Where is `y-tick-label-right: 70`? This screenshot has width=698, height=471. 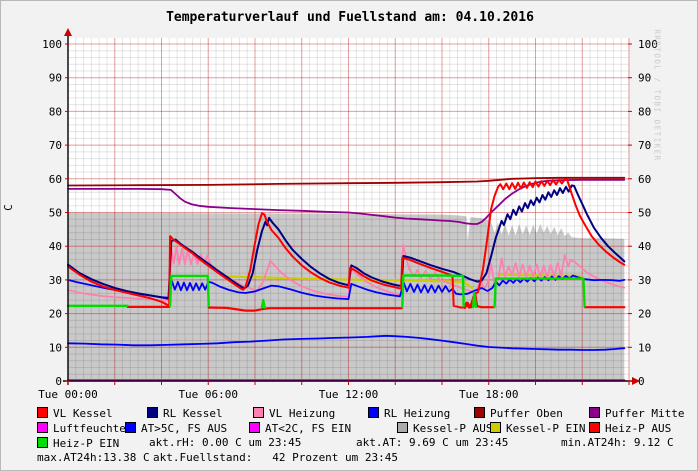
y-tick-label-right: 70 is located at coordinates (644, 145).